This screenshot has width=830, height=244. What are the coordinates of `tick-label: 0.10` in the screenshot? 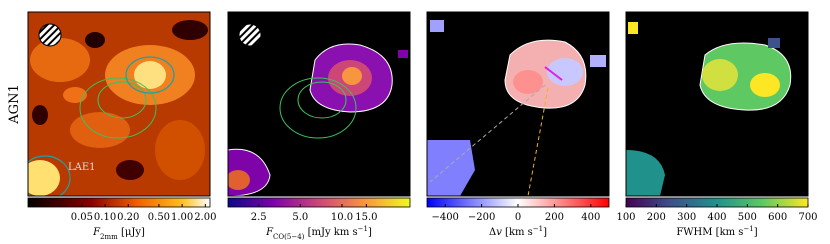 It's located at (105, 217).